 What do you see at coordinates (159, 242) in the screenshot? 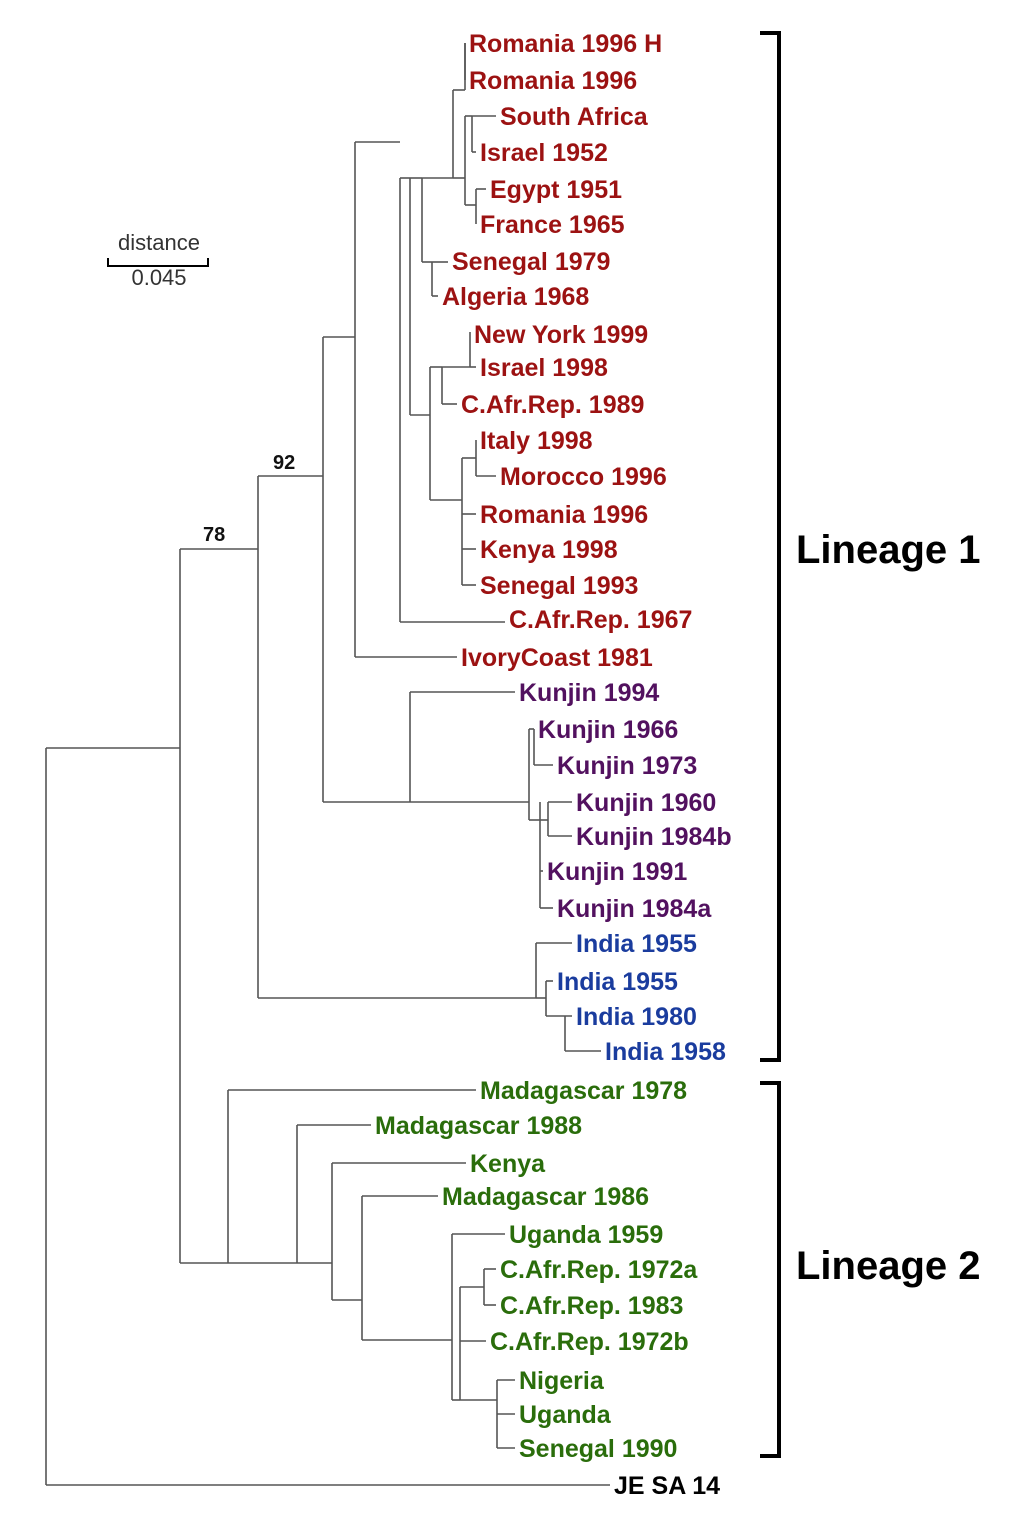
I see `scale-bar-label: distance` at bounding box center [159, 242].